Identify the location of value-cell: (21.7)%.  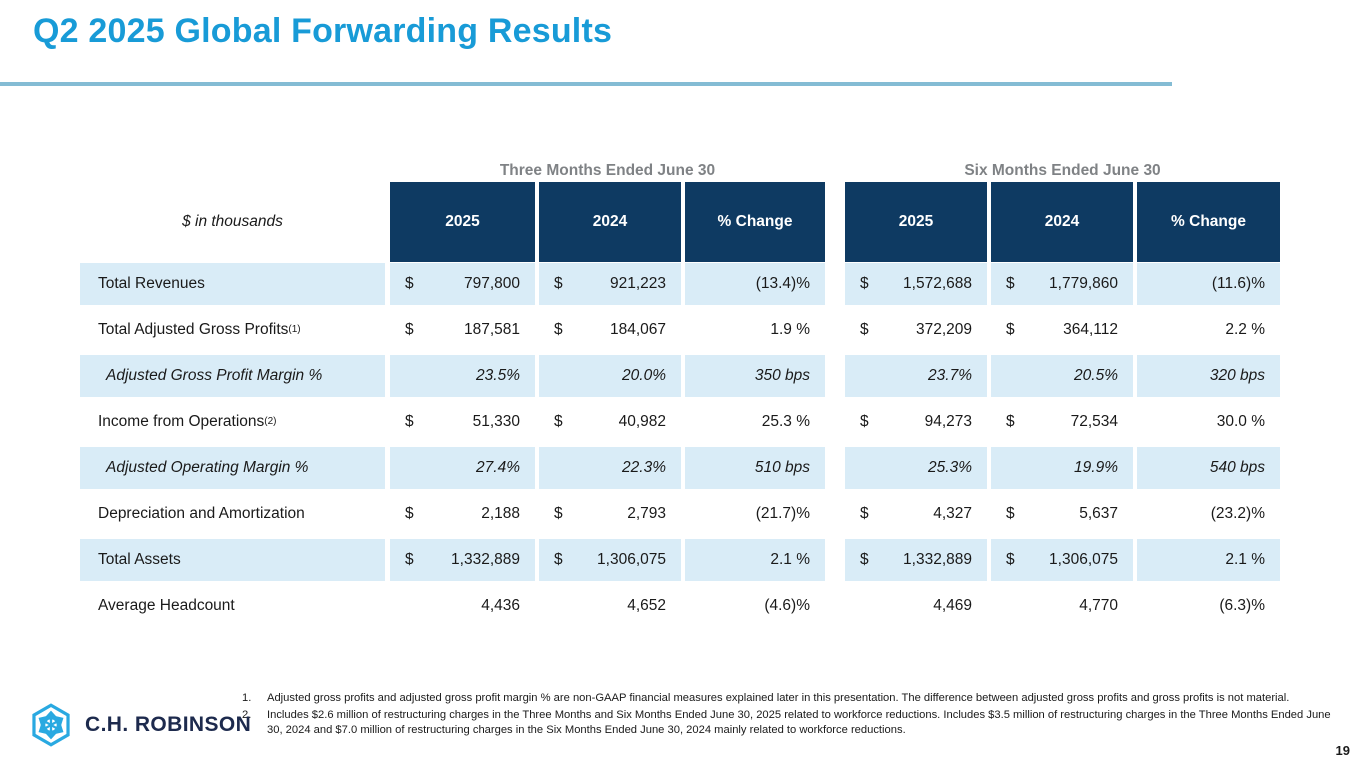
(755, 514).